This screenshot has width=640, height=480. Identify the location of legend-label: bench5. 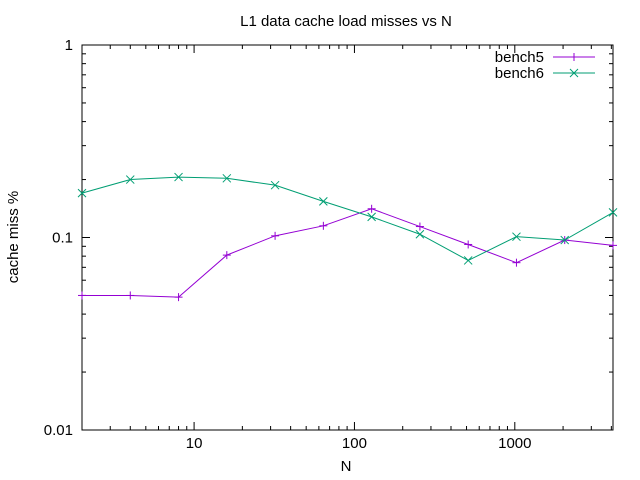
(519, 57).